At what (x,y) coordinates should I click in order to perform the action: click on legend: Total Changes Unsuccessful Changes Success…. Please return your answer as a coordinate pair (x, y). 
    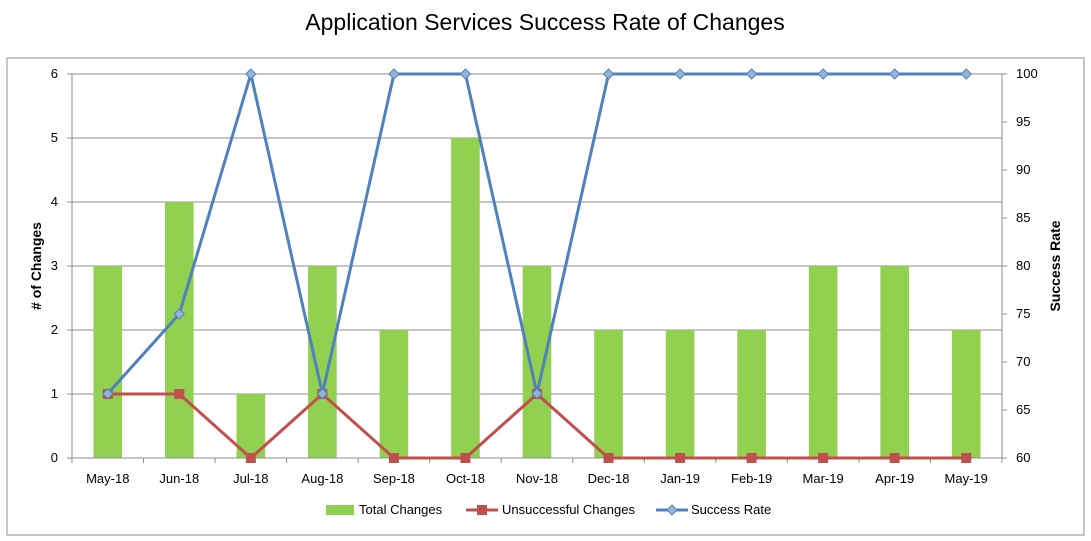
    Looking at the image, I should click on (548, 509).